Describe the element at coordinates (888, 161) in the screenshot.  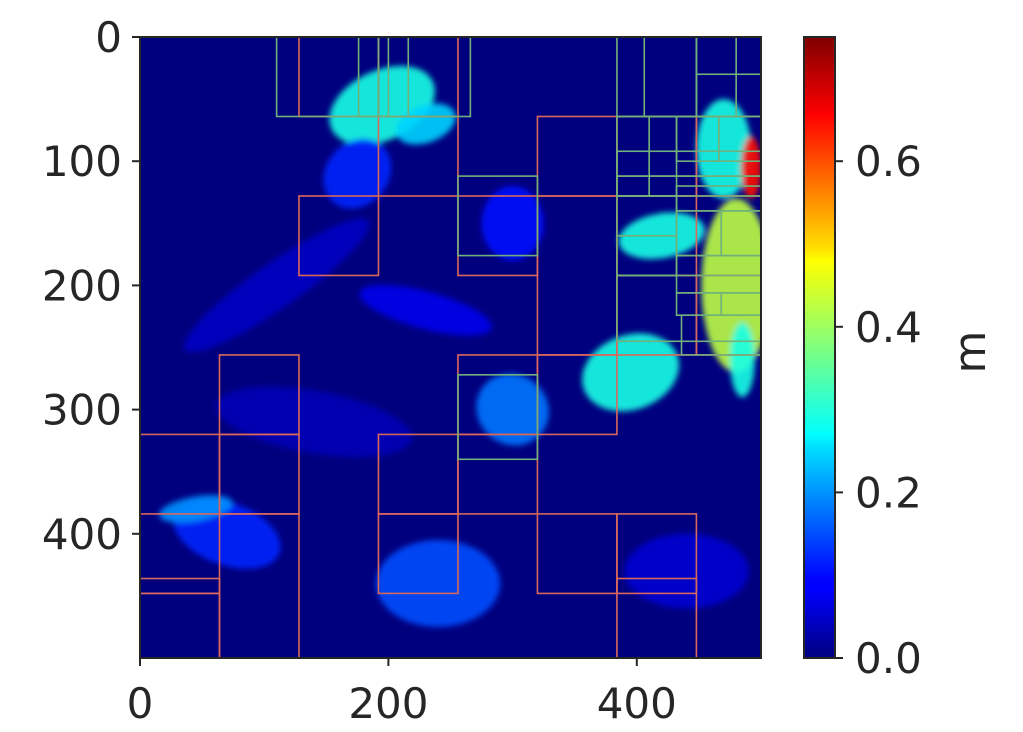
I see `colorbar-tick-label: 0.6` at that location.